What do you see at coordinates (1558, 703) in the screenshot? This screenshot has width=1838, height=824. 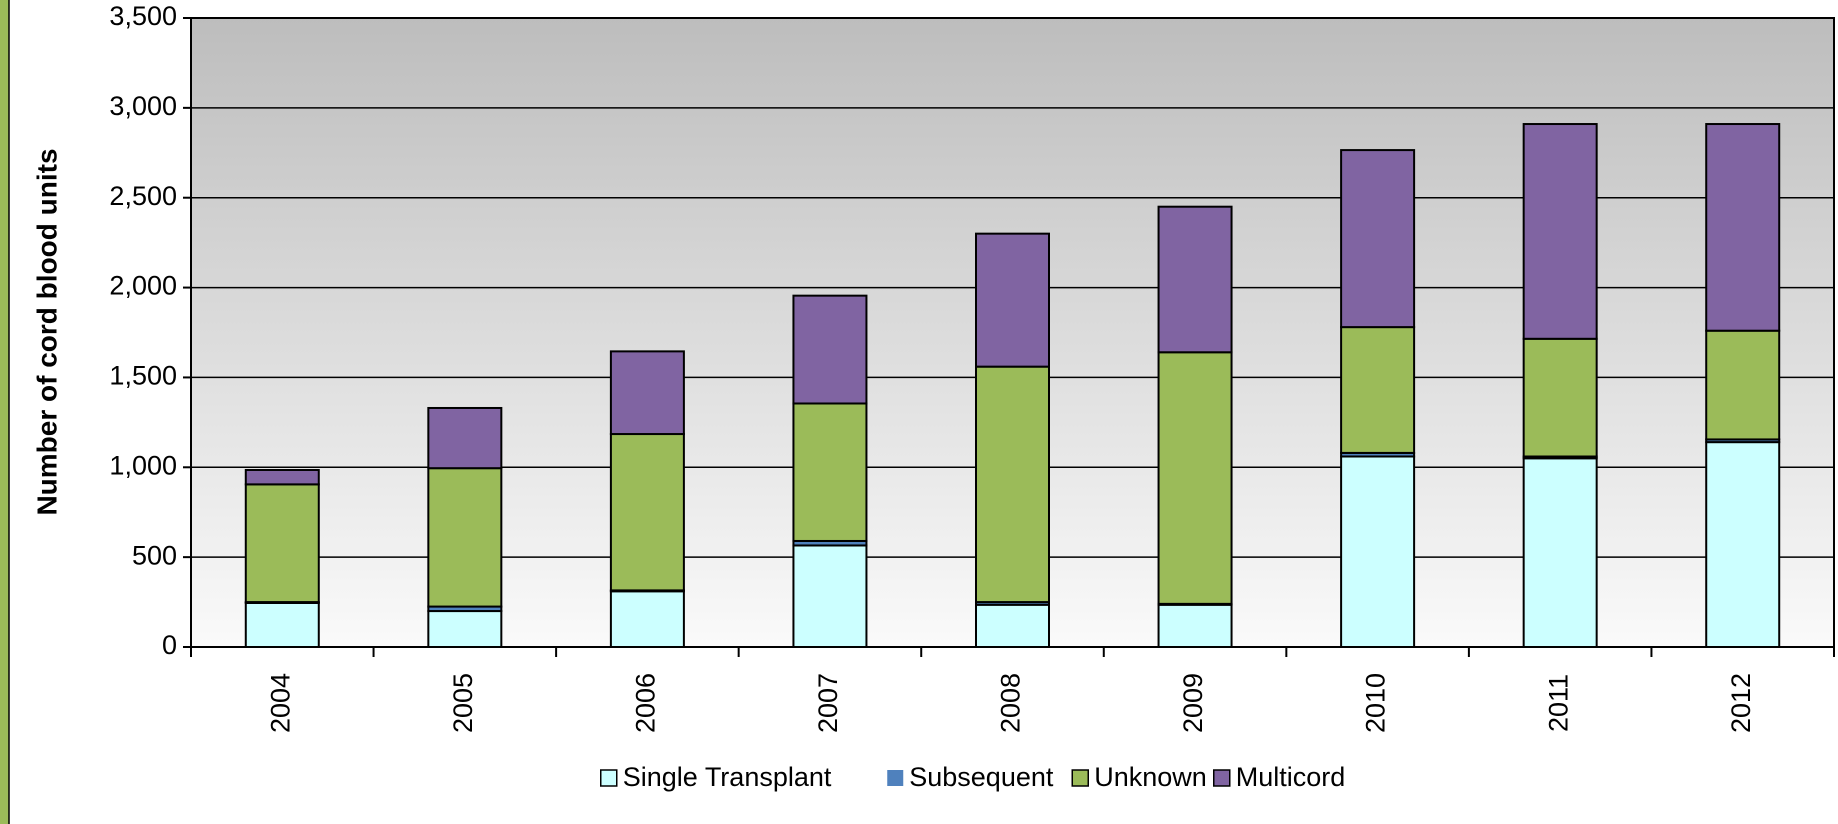 I see `x-tick-label: 2011` at bounding box center [1558, 703].